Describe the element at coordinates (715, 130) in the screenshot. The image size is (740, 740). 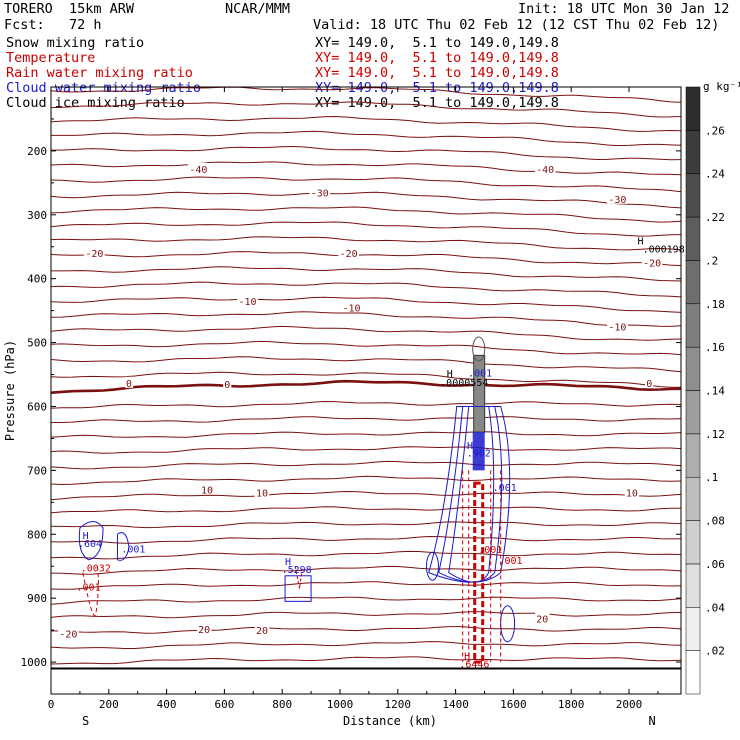
I see `colorbar-label: .26` at that location.